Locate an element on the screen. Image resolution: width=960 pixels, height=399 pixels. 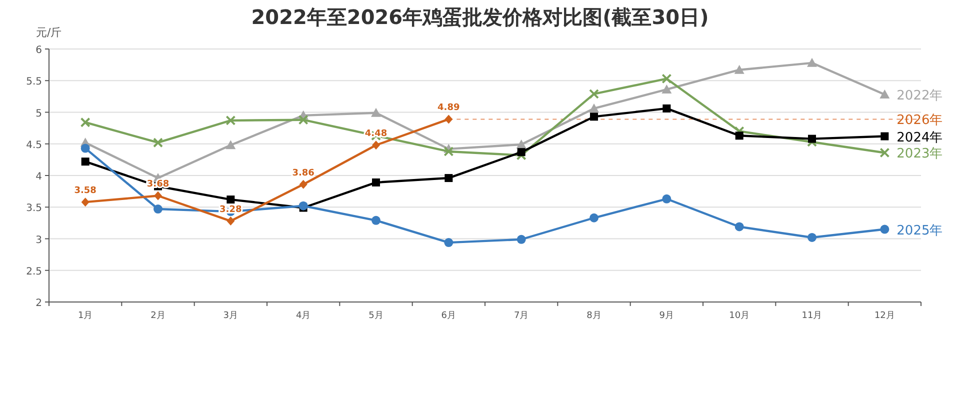
chart-title: 2022年至2026年鸡蛋批发价格对比图(截至30日) is located at coordinates (480, 17).